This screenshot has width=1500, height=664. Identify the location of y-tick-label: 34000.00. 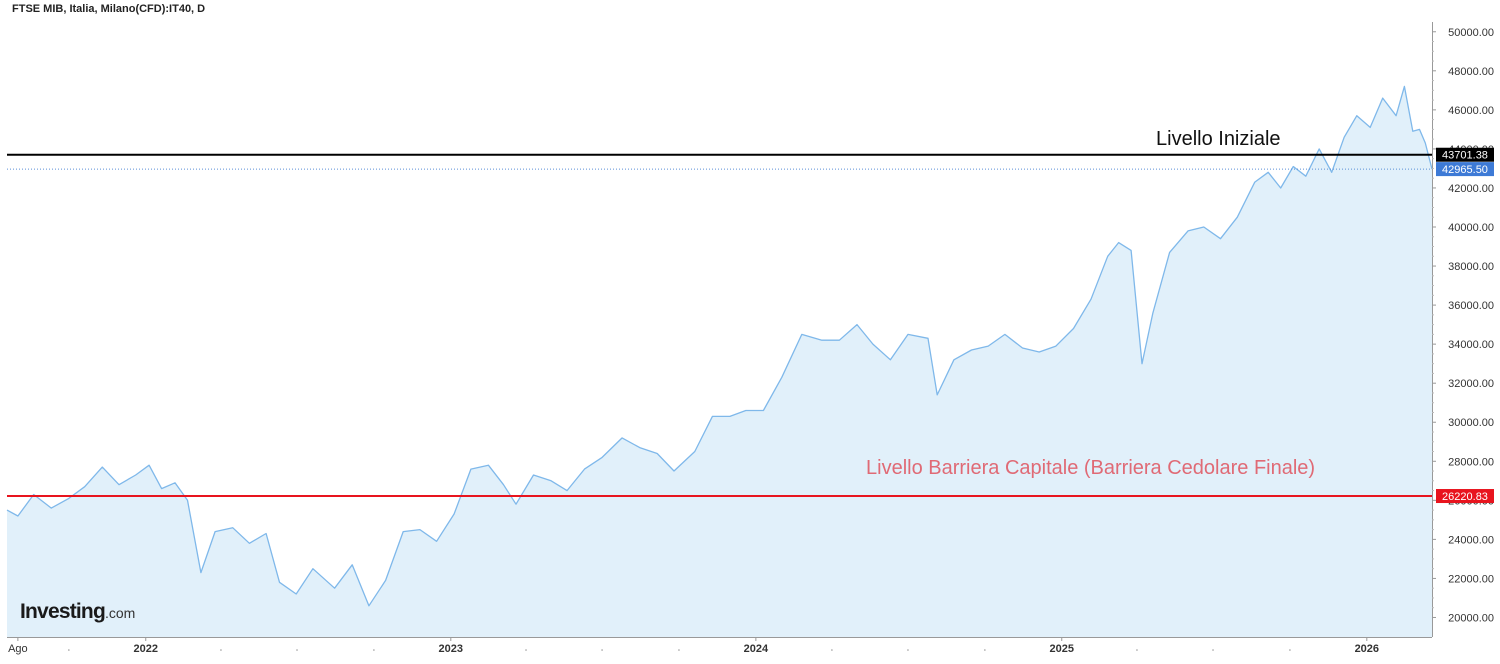
(1471, 345).